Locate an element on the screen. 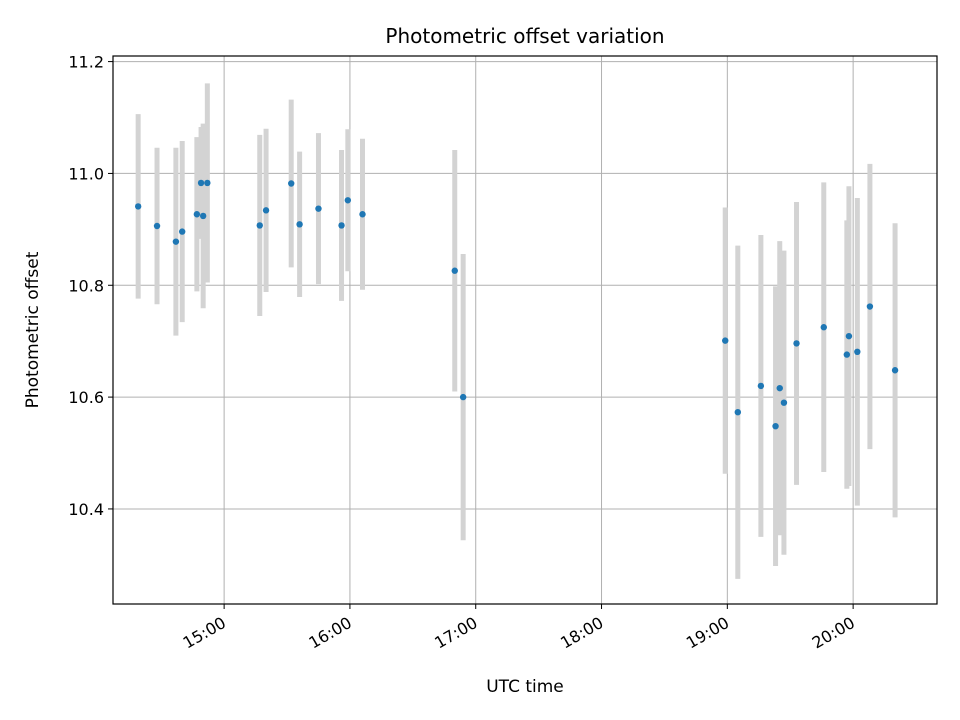 This screenshot has height=720, width=960. y-tick-label: 11.2 is located at coordinates (86, 62).